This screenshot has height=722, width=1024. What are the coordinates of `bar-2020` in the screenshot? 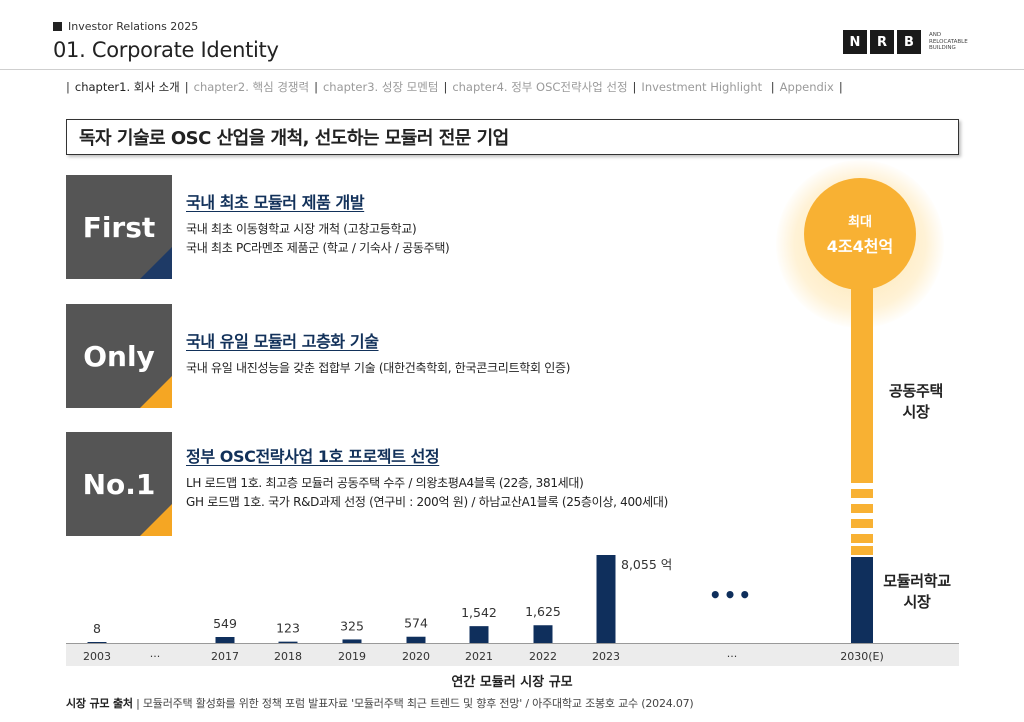 It's located at (416, 639).